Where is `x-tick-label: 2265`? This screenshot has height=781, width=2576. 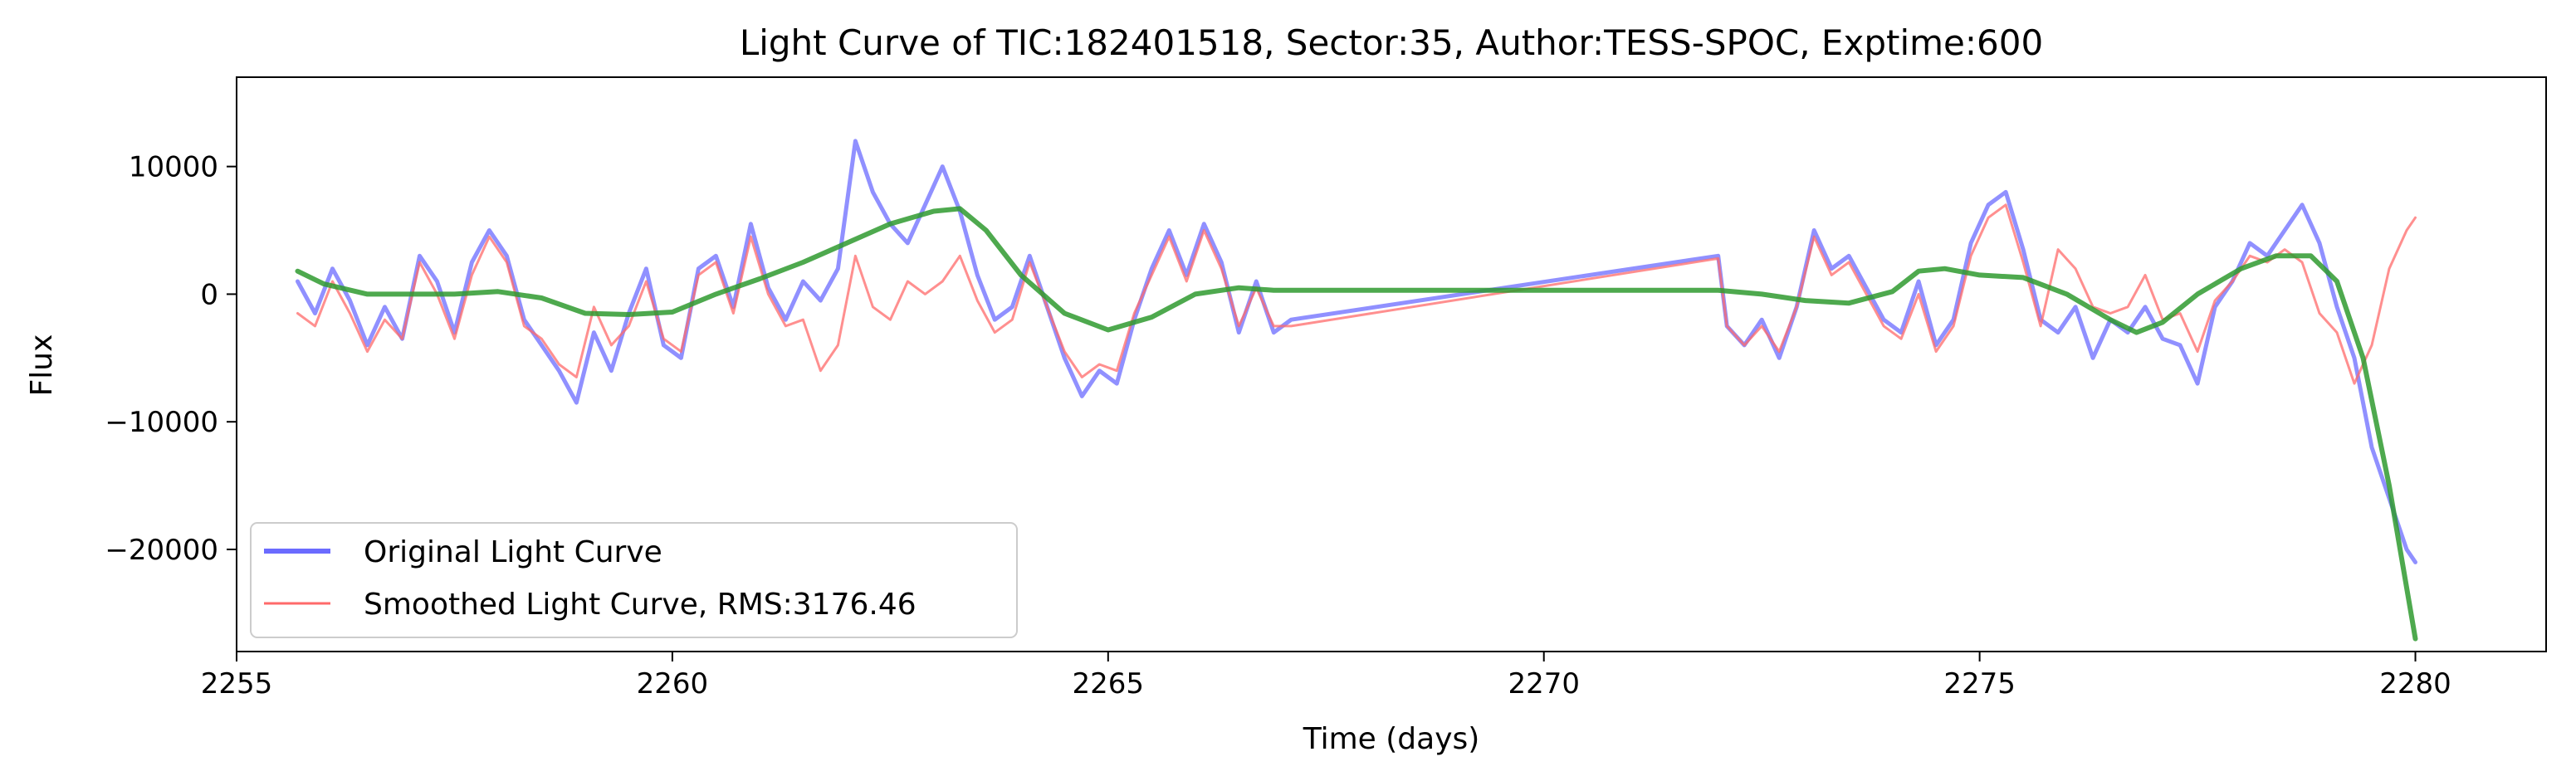 x-tick-label: 2265 is located at coordinates (1109, 683).